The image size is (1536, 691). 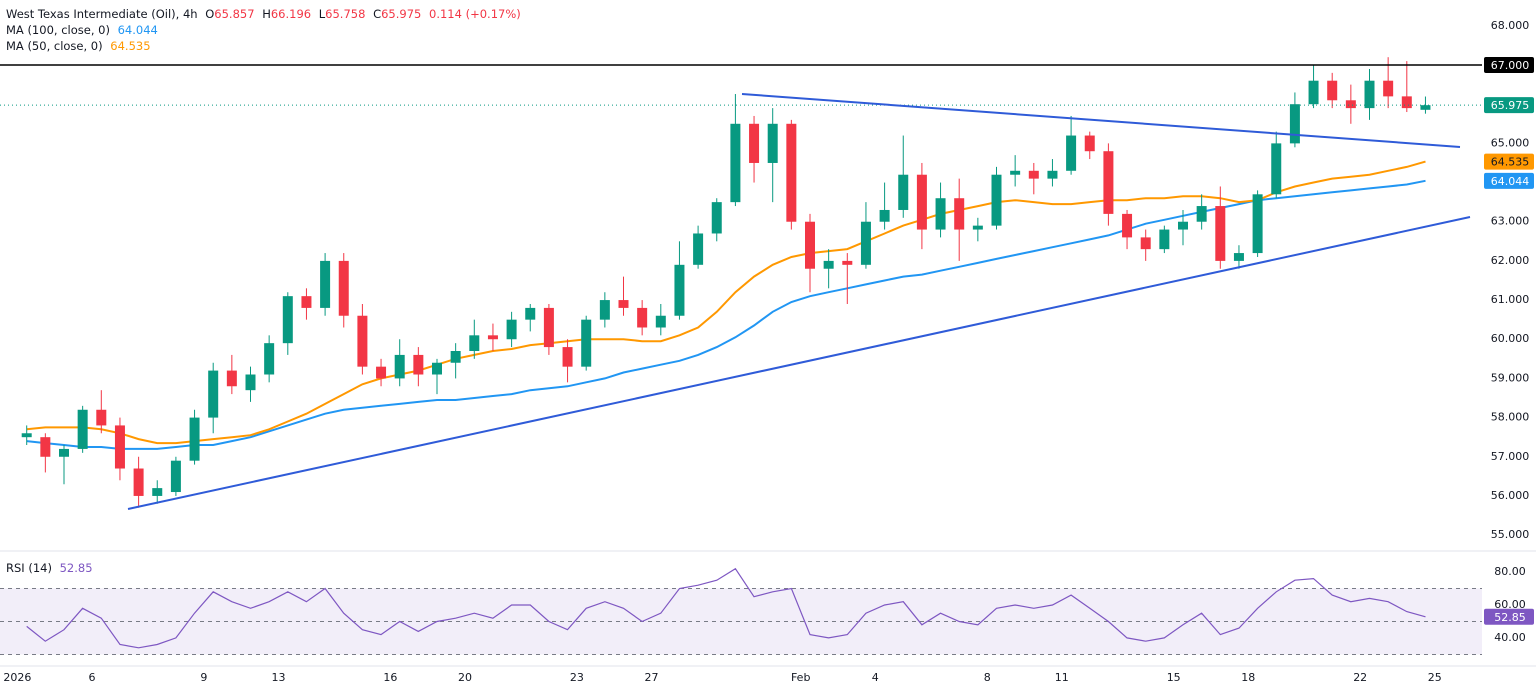 I want to click on ma-value-label: 64.044, so click(x=1510, y=181).